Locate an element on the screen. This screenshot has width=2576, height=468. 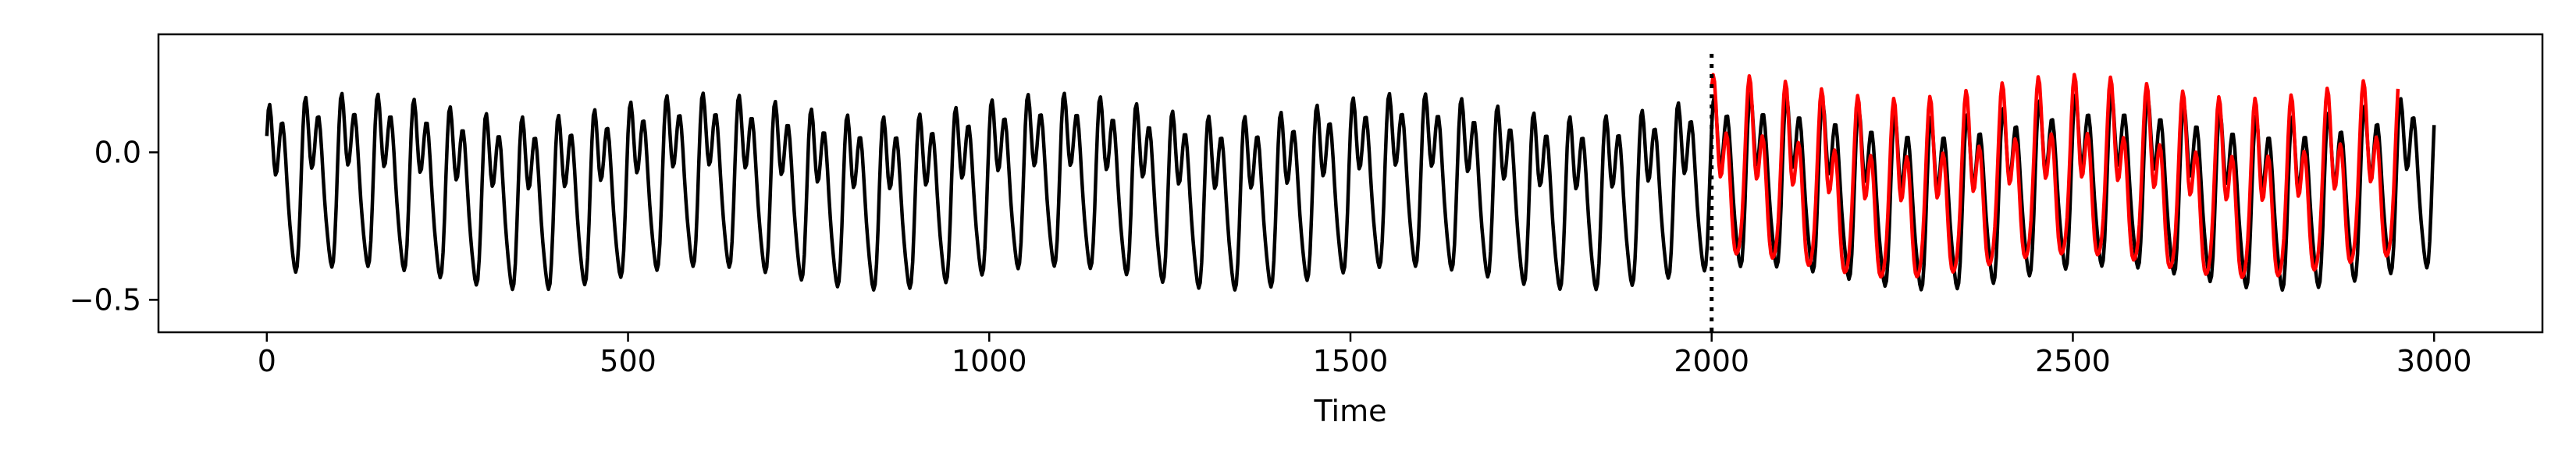
x-axis-label: Time is located at coordinates (1350, 411).